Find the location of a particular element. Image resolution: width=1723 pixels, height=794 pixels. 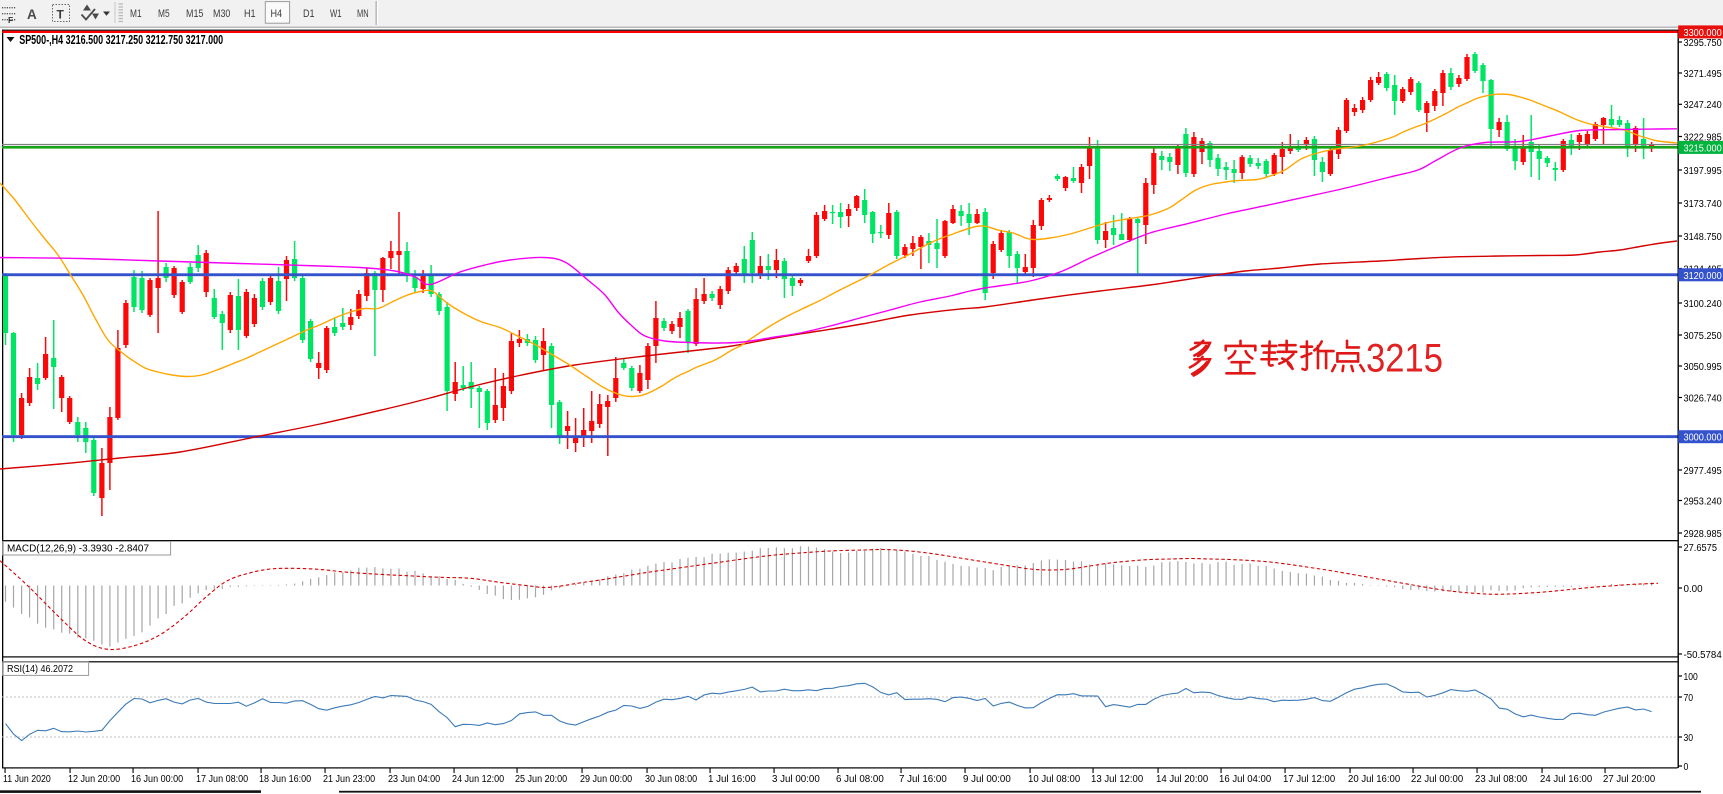

svg-text: 24 Jul 16:00 is located at coordinates (1566, 779).